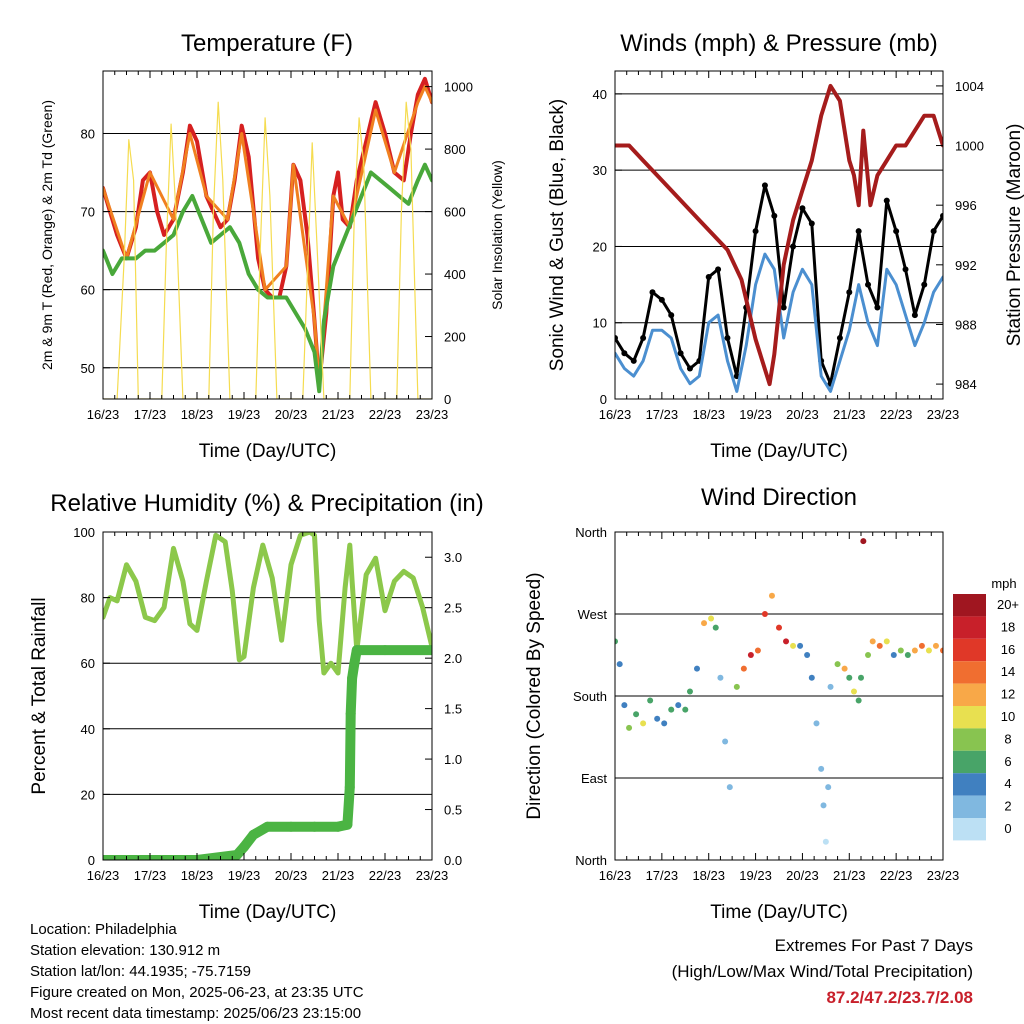  I want to click on latlon-text: Station lat/lon: 44.1935; -75.7159, so click(141, 971).